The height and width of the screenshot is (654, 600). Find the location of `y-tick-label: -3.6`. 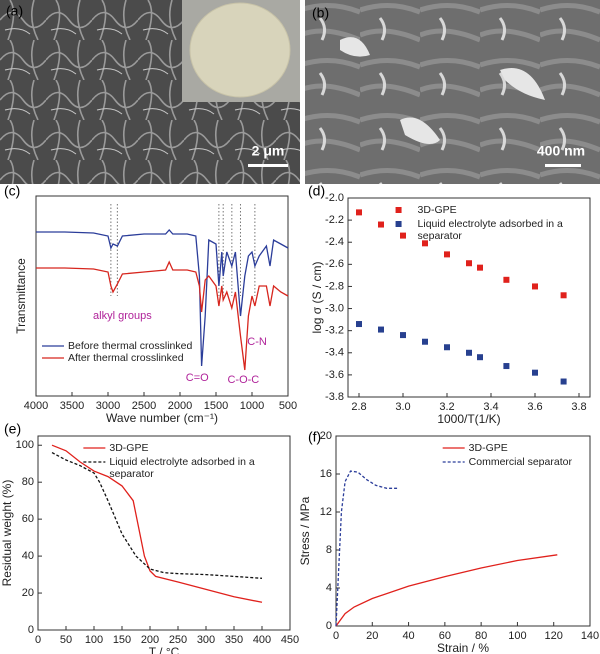

y-tick-label: -3.6 is located at coordinates (334, 375).